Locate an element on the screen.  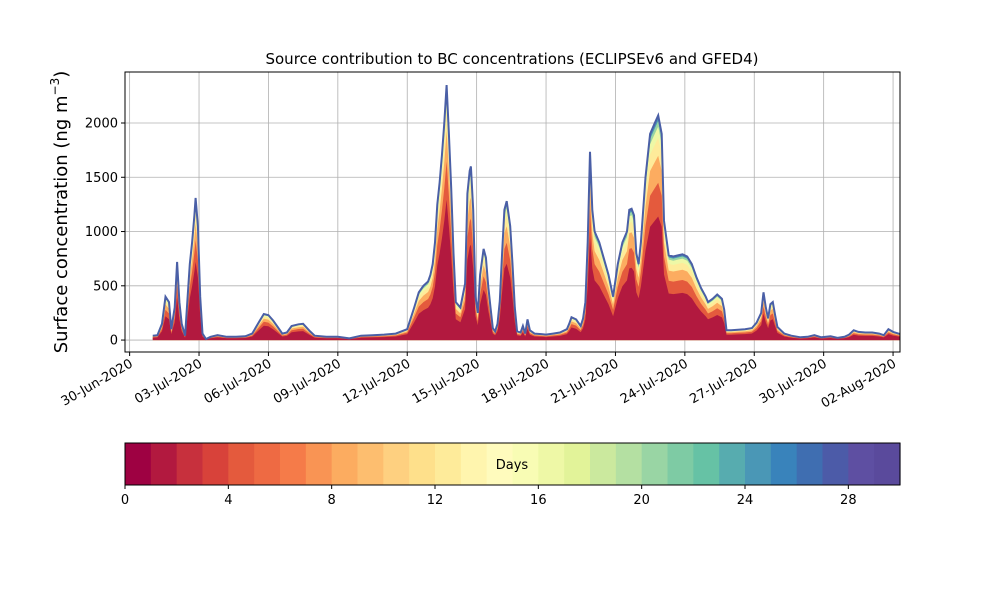
x-tick-label: 09-Jul-2020 is located at coordinates (307, 381).